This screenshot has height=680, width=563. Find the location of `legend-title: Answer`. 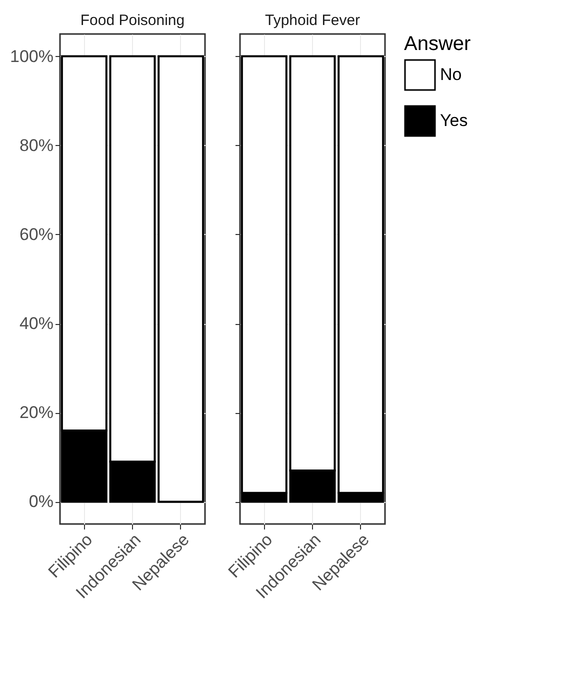

legend-title: Answer is located at coordinates (438, 44).